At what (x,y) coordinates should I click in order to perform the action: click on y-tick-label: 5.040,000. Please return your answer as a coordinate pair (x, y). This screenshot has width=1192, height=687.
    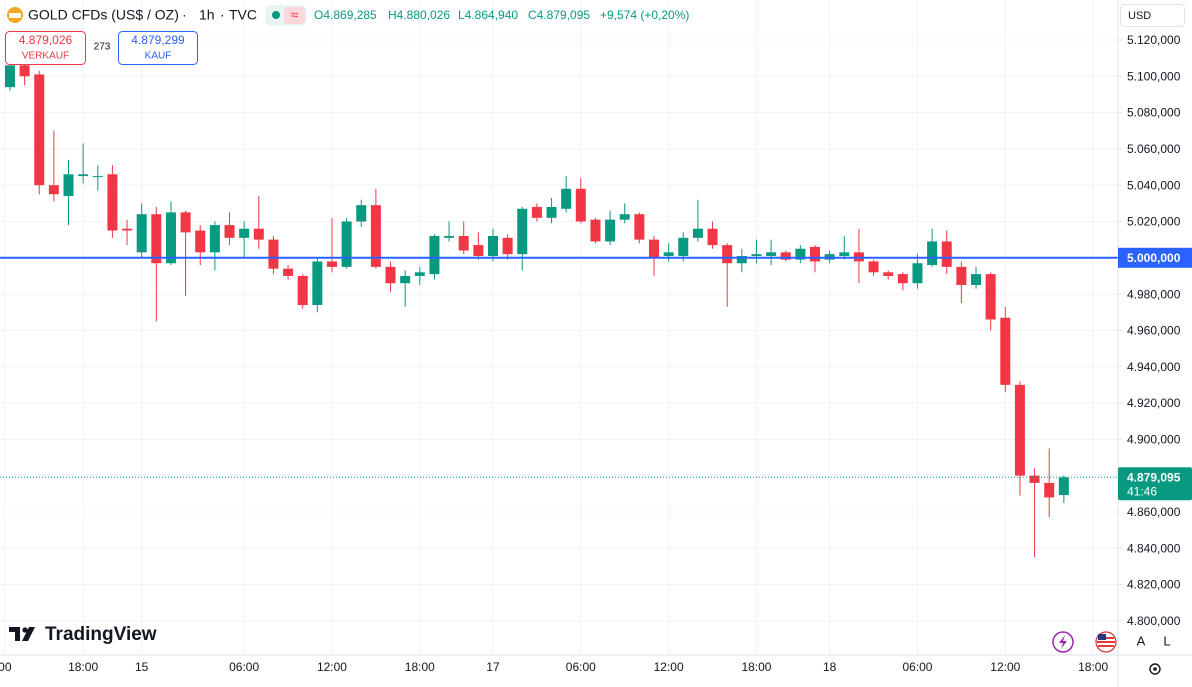
    Looking at the image, I should click on (1154, 185).